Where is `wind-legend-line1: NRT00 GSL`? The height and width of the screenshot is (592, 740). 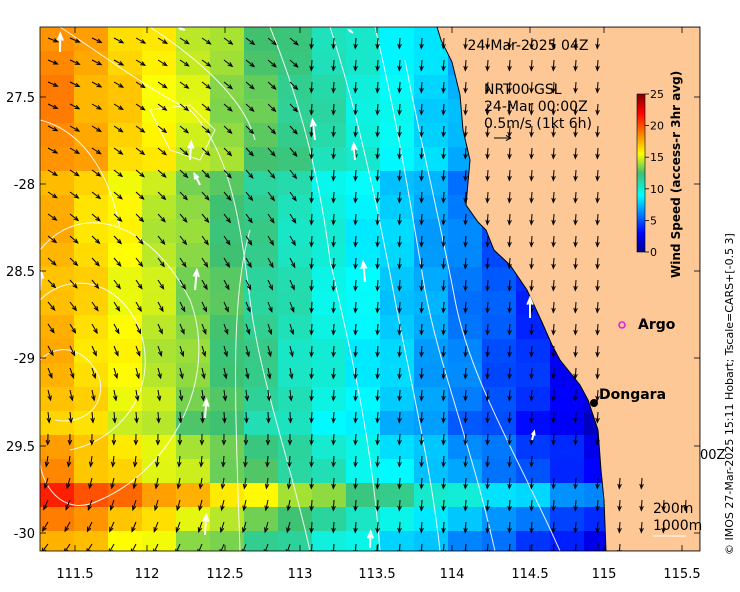 wind-legend-line1: NRT00 GSL is located at coordinates (523, 90).